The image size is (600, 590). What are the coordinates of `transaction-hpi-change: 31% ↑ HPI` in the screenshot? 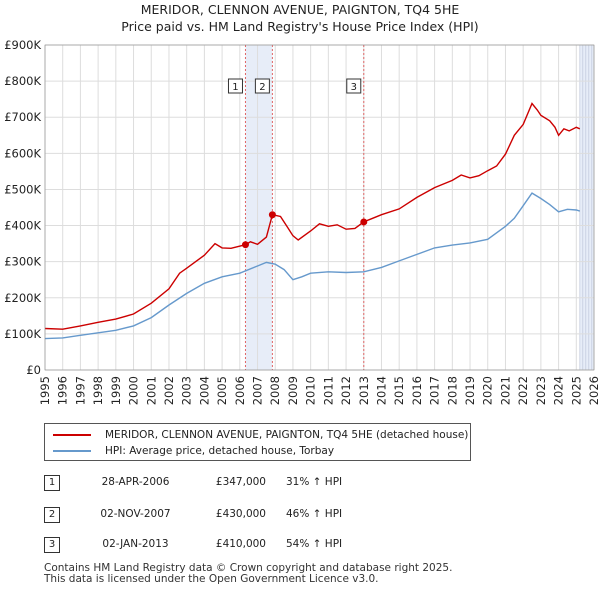 It's located at (314, 482).